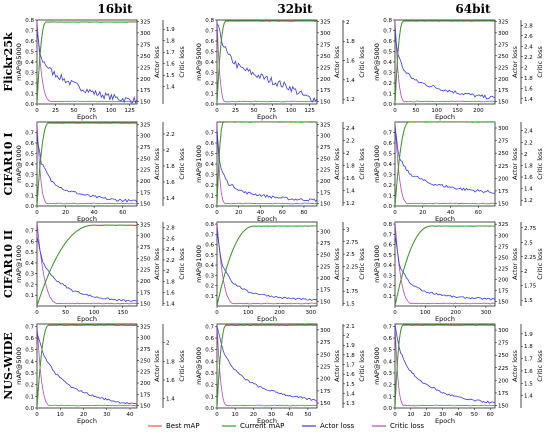  Describe the element at coordinates (289, 415) in the screenshot. I see `x-tick-label: 40` at that location.